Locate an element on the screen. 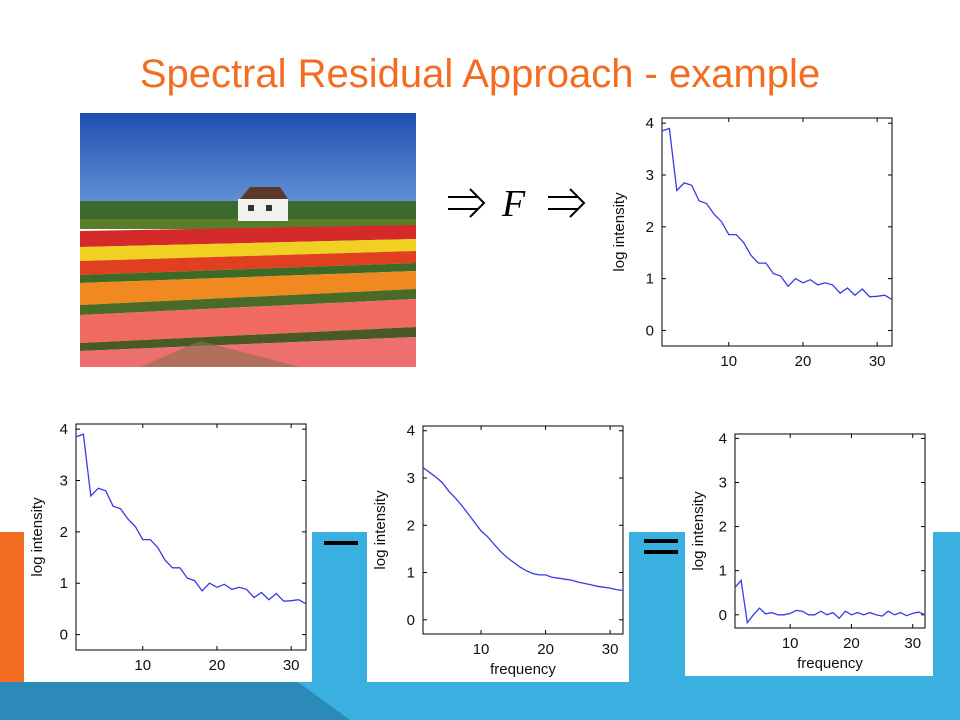 This screenshot has height=720, width=960. chart-log-spectrum-top: 0 1 2 3 4 10 20 30 log intensity is located at coordinates (752, 242).